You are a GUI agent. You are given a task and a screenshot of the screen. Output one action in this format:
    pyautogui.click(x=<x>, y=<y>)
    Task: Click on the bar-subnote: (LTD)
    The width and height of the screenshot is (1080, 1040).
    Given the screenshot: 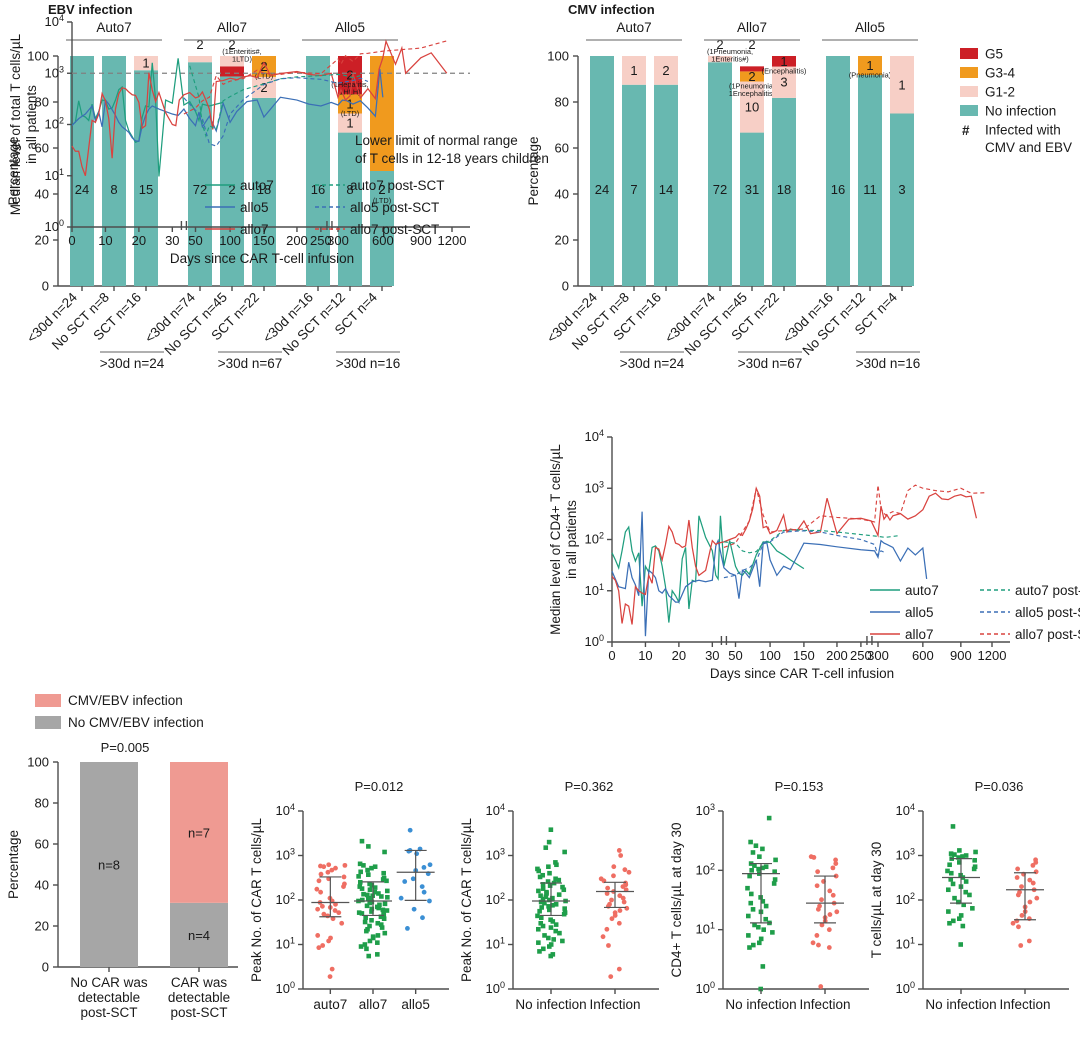 What is the action you would take?
    pyautogui.click(x=264, y=75)
    